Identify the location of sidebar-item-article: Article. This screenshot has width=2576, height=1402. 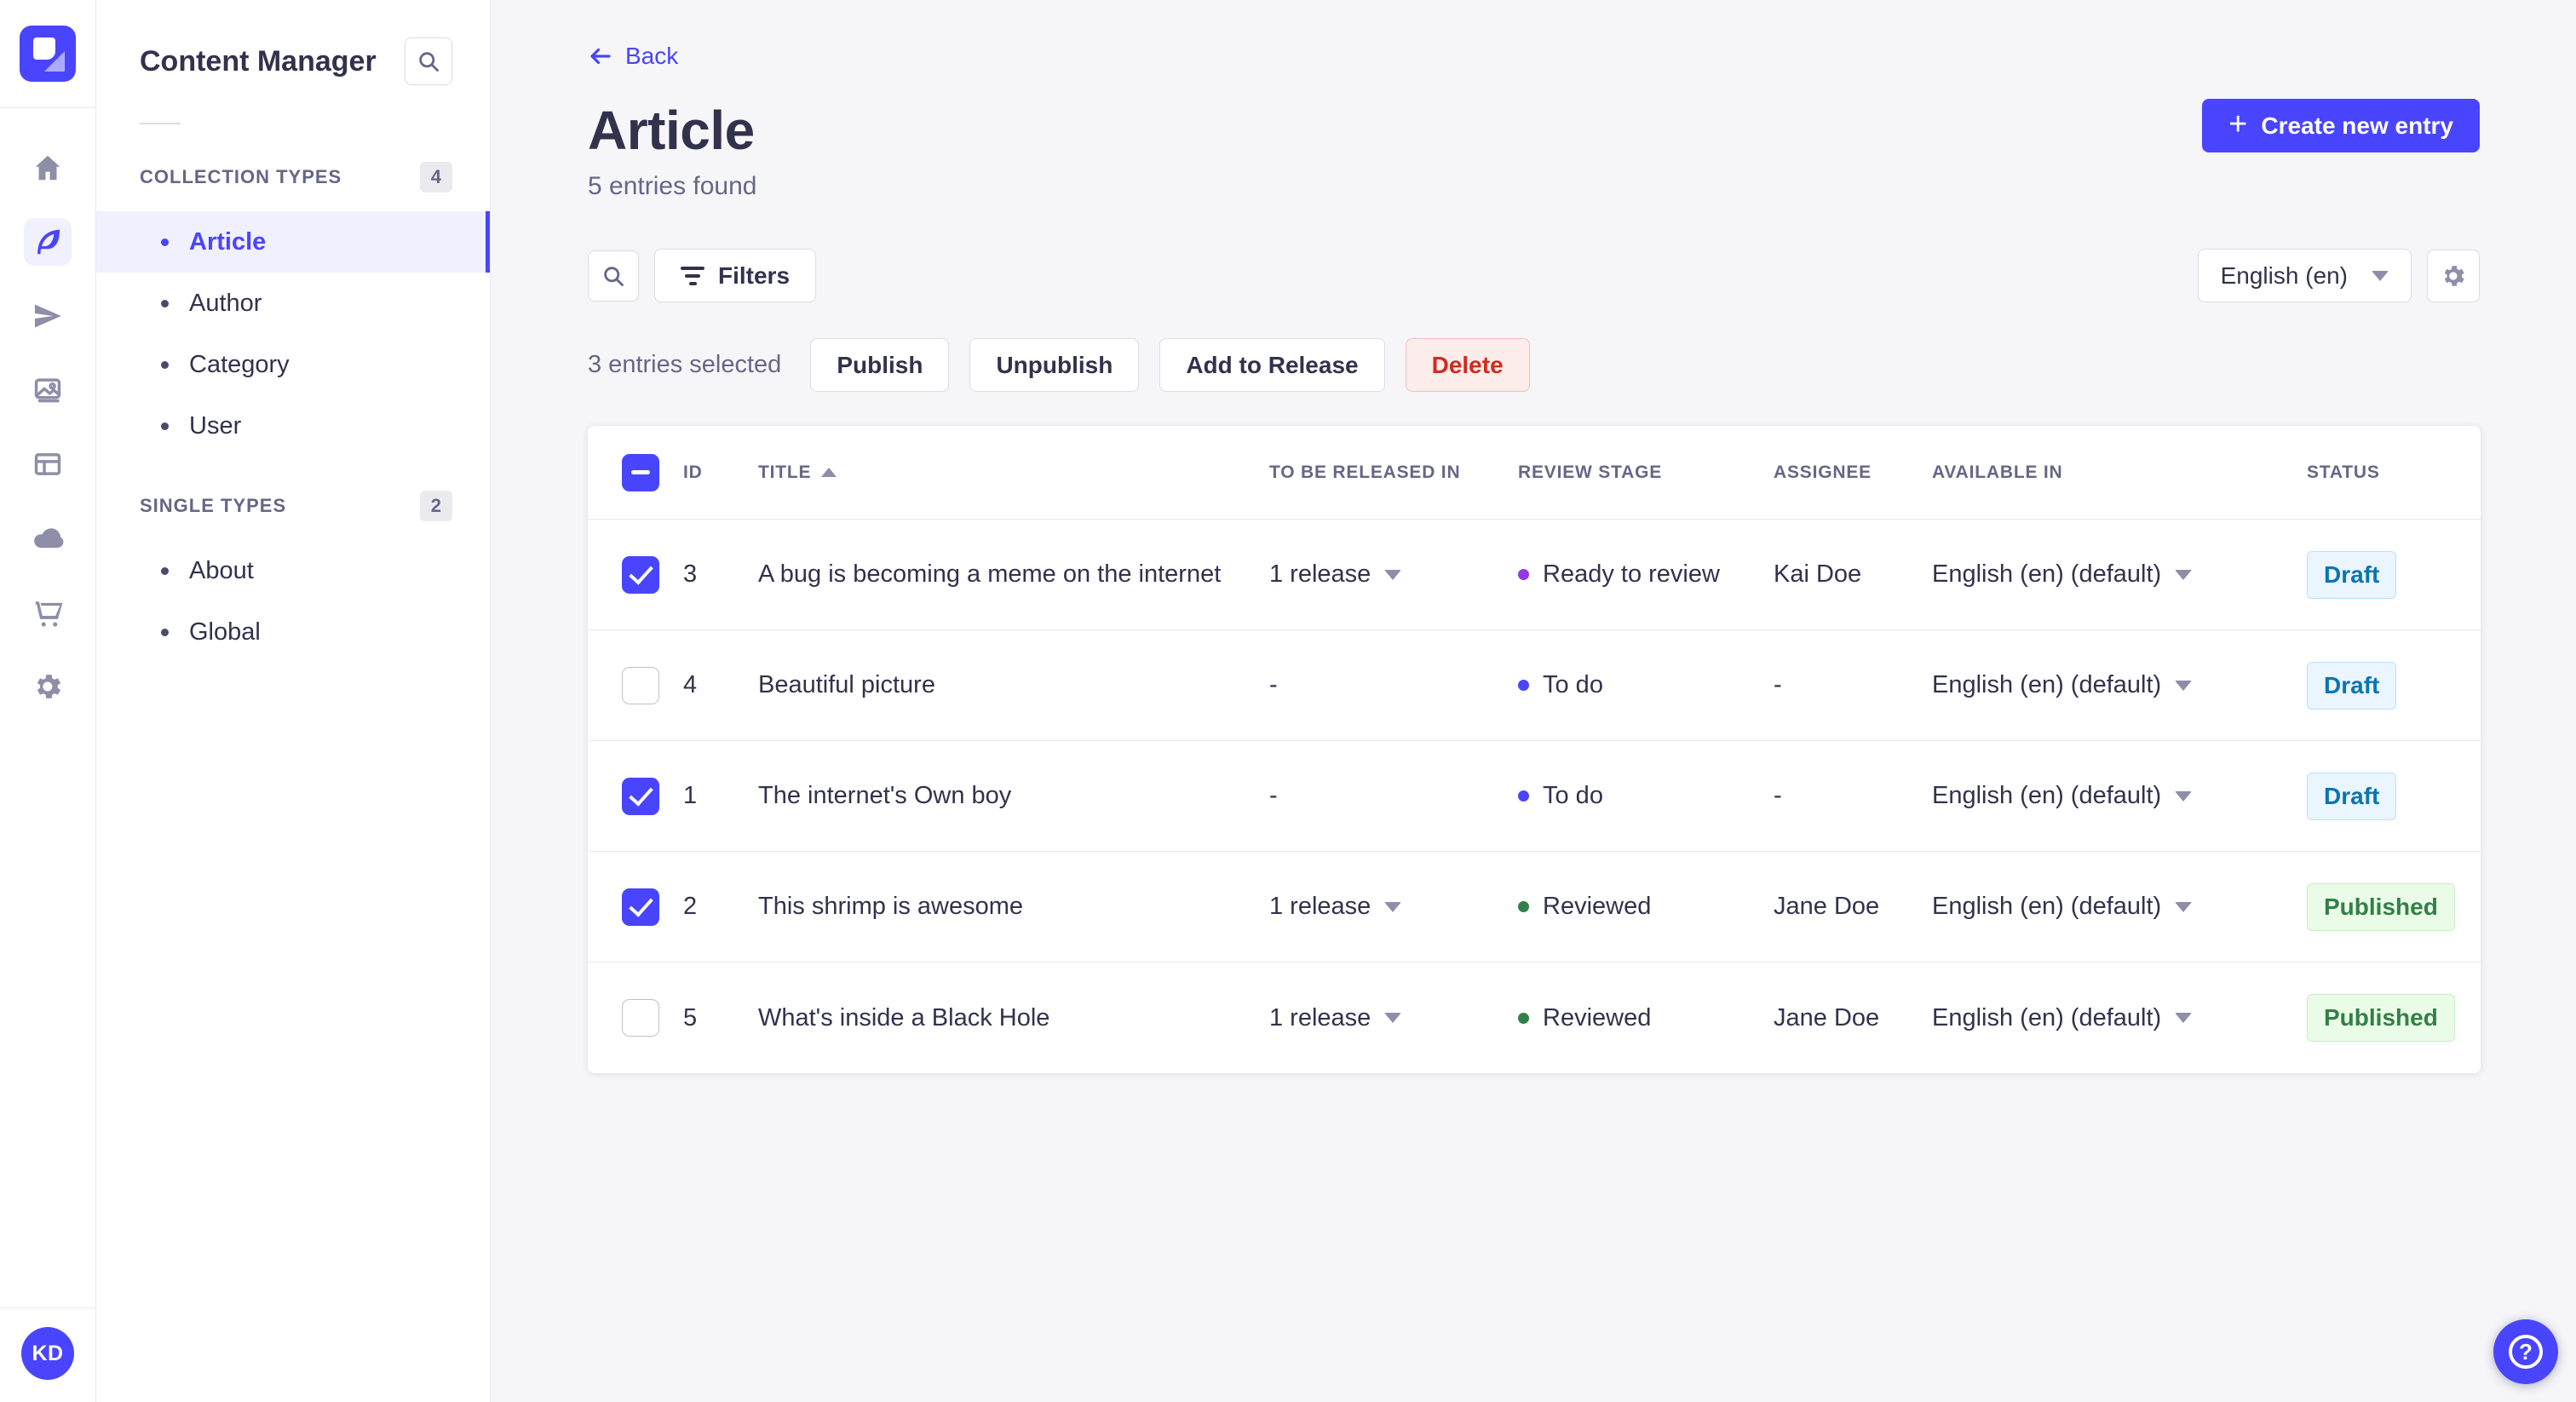
(293, 242).